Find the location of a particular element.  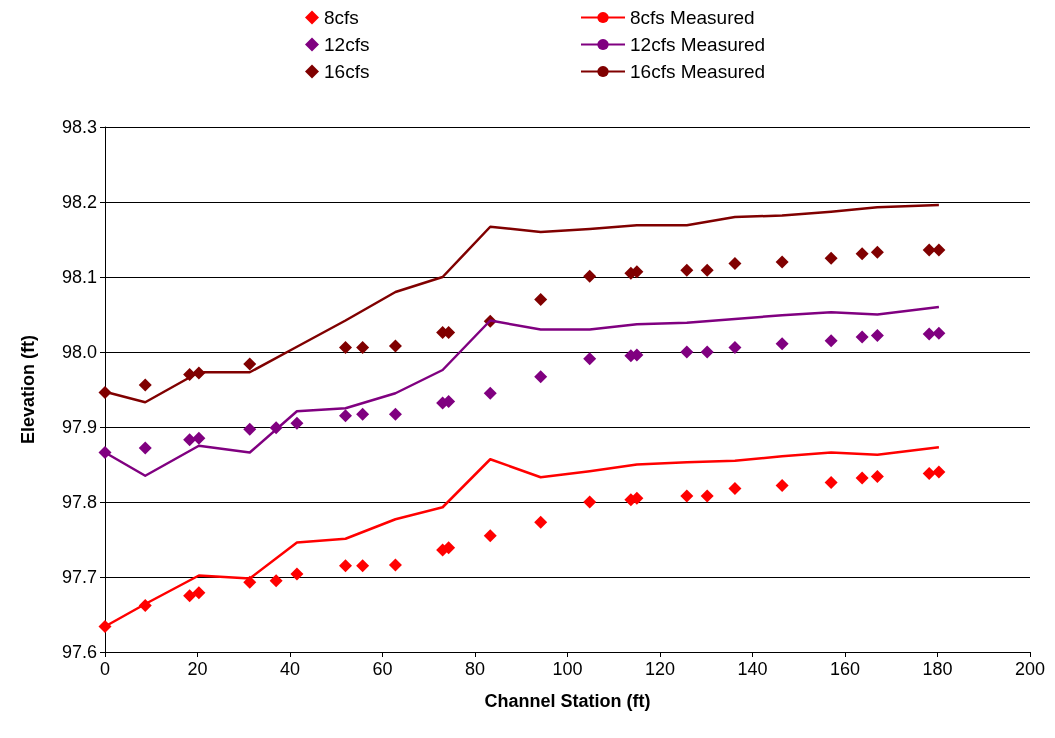

legend-label: 12cfs is located at coordinates (347, 44).